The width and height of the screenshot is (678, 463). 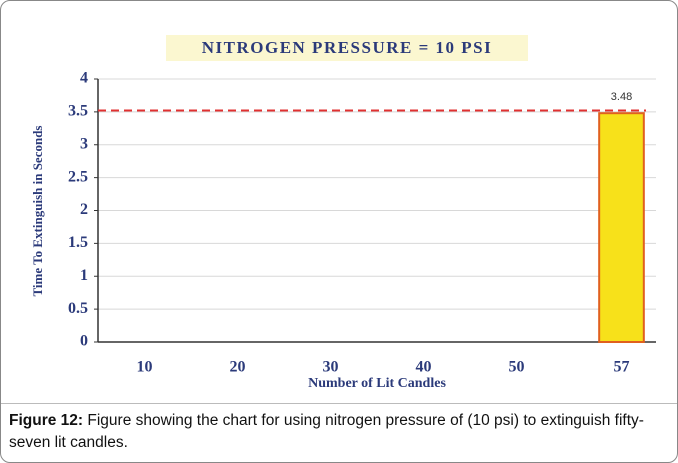 What do you see at coordinates (622, 367) in the screenshot?
I see `x-tick-label: 57` at bounding box center [622, 367].